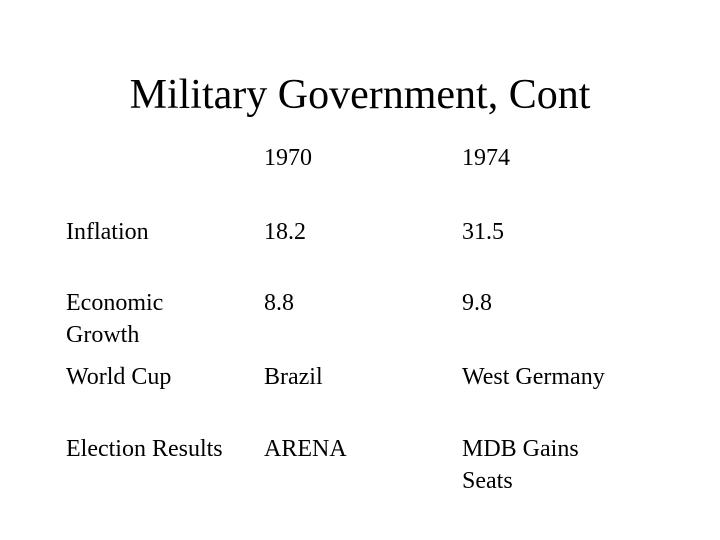  What do you see at coordinates (293, 377) in the screenshot?
I see `cell-world-cup-1970: Brazil` at bounding box center [293, 377].